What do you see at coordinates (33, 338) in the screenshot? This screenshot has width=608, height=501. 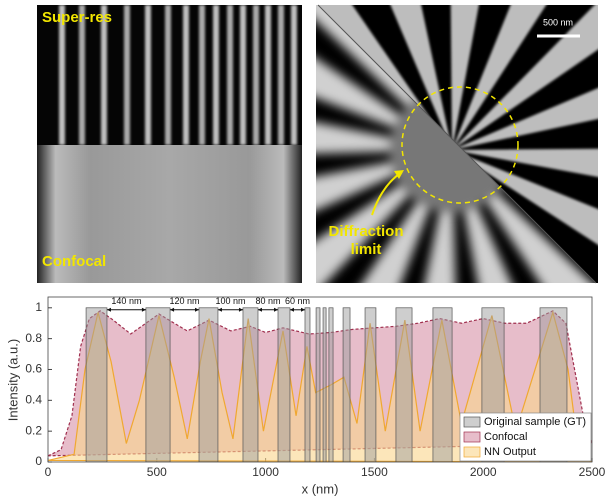 I see `y-tick-label: 0.8` at bounding box center [33, 338].